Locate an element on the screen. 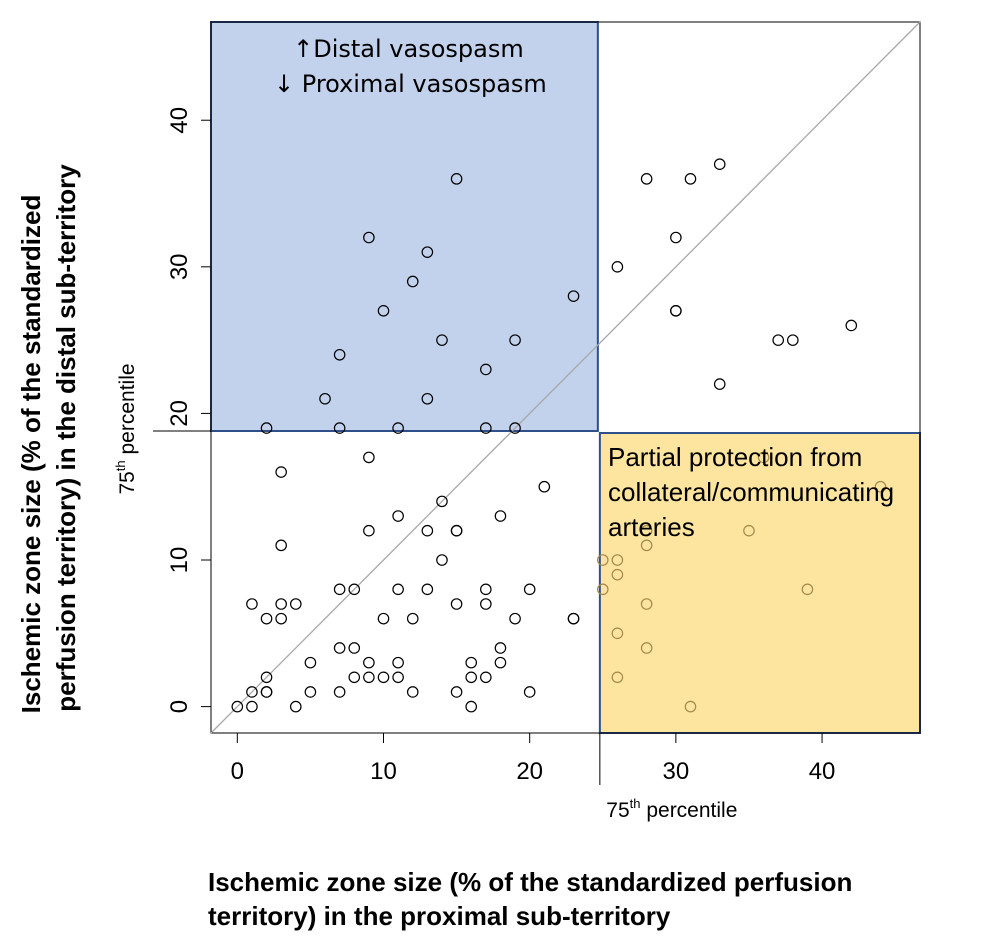 The width and height of the screenshot is (996, 951). distal-vasospasm-annotation: ↑Distal vasospasm is located at coordinates (408, 49).